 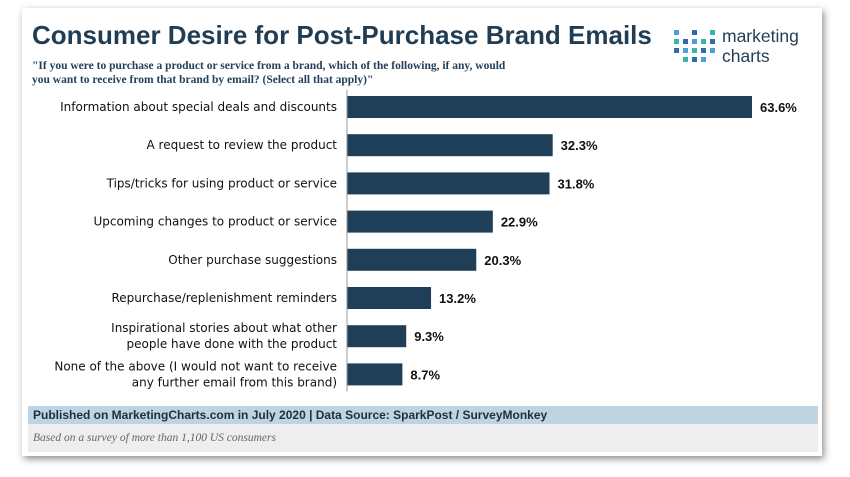 What do you see at coordinates (576, 183) in the screenshot?
I see `value-label: 31.8%` at bounding box center [576, 183].